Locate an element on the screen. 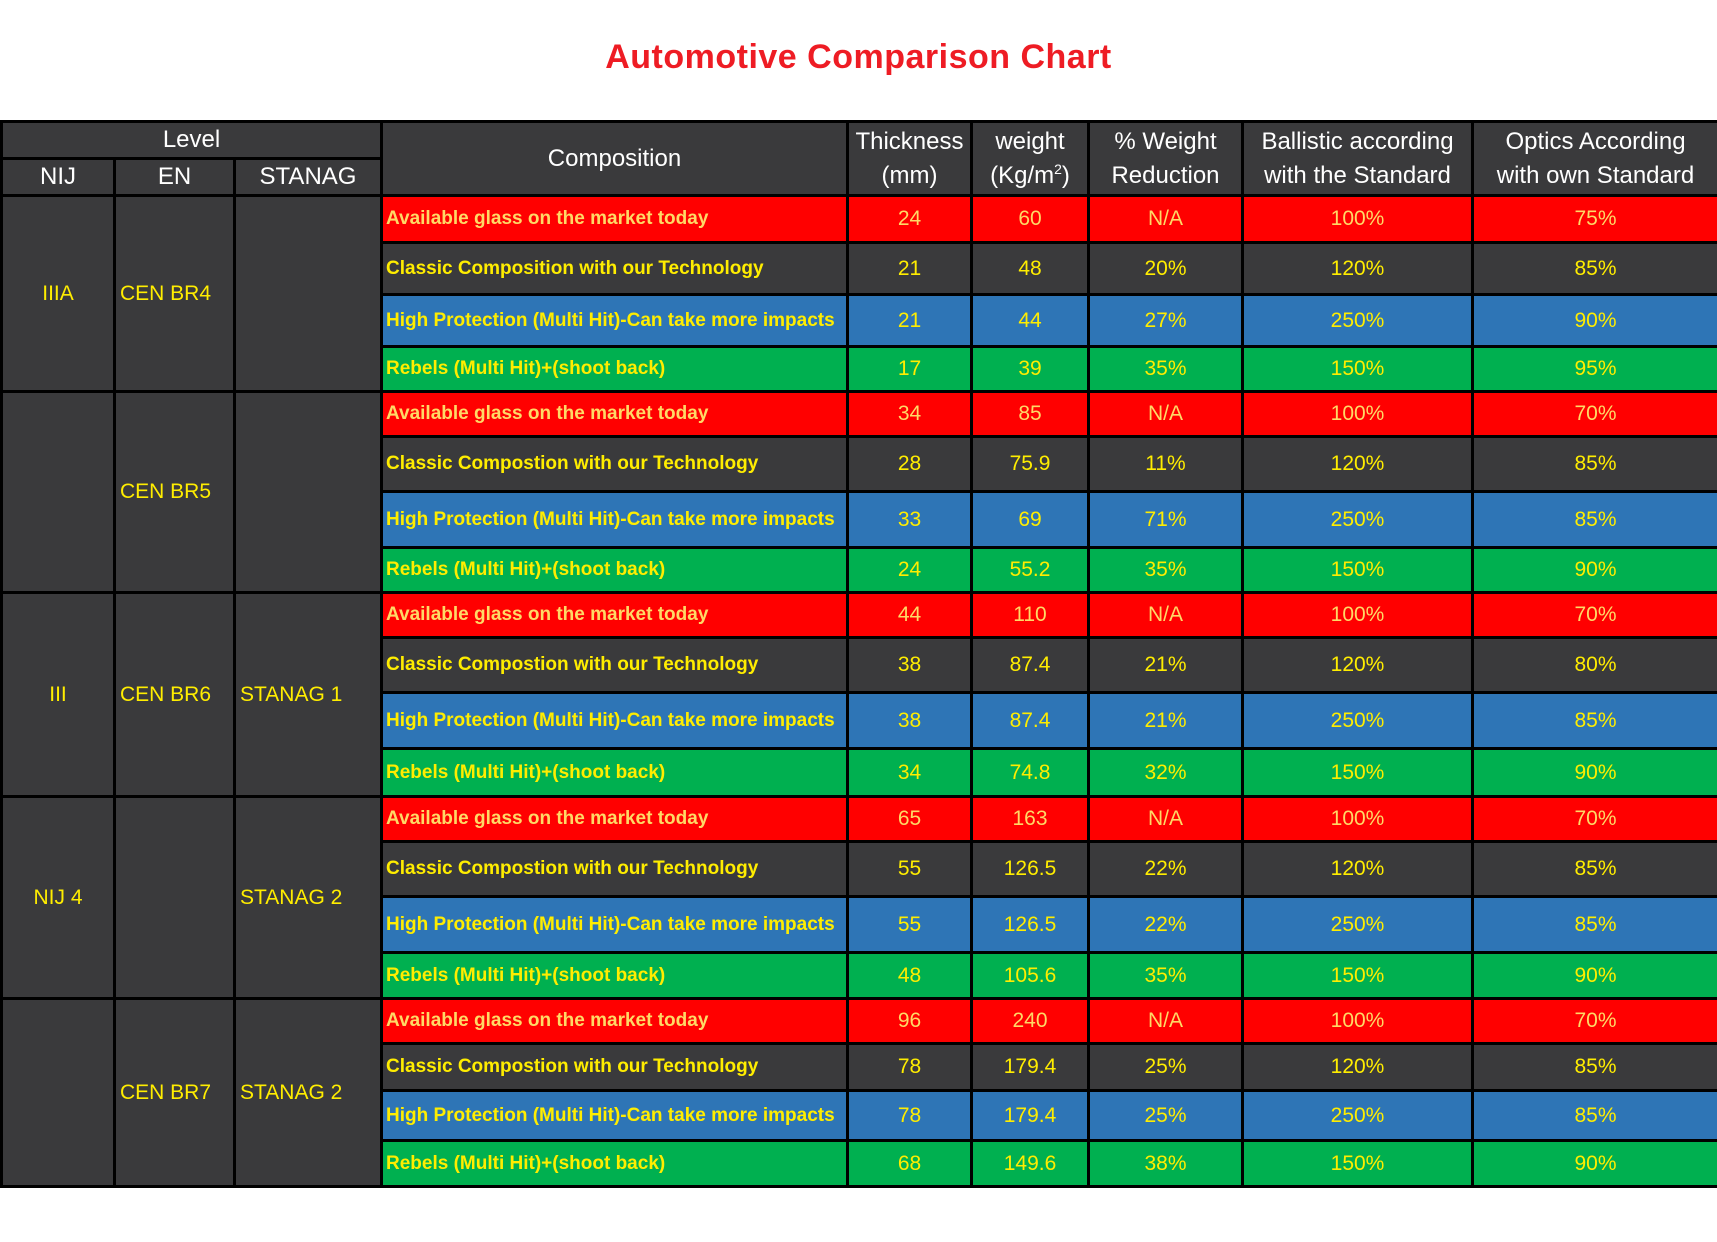  header-reduction-line1: % Weight is located at coordinates (1165, 141).